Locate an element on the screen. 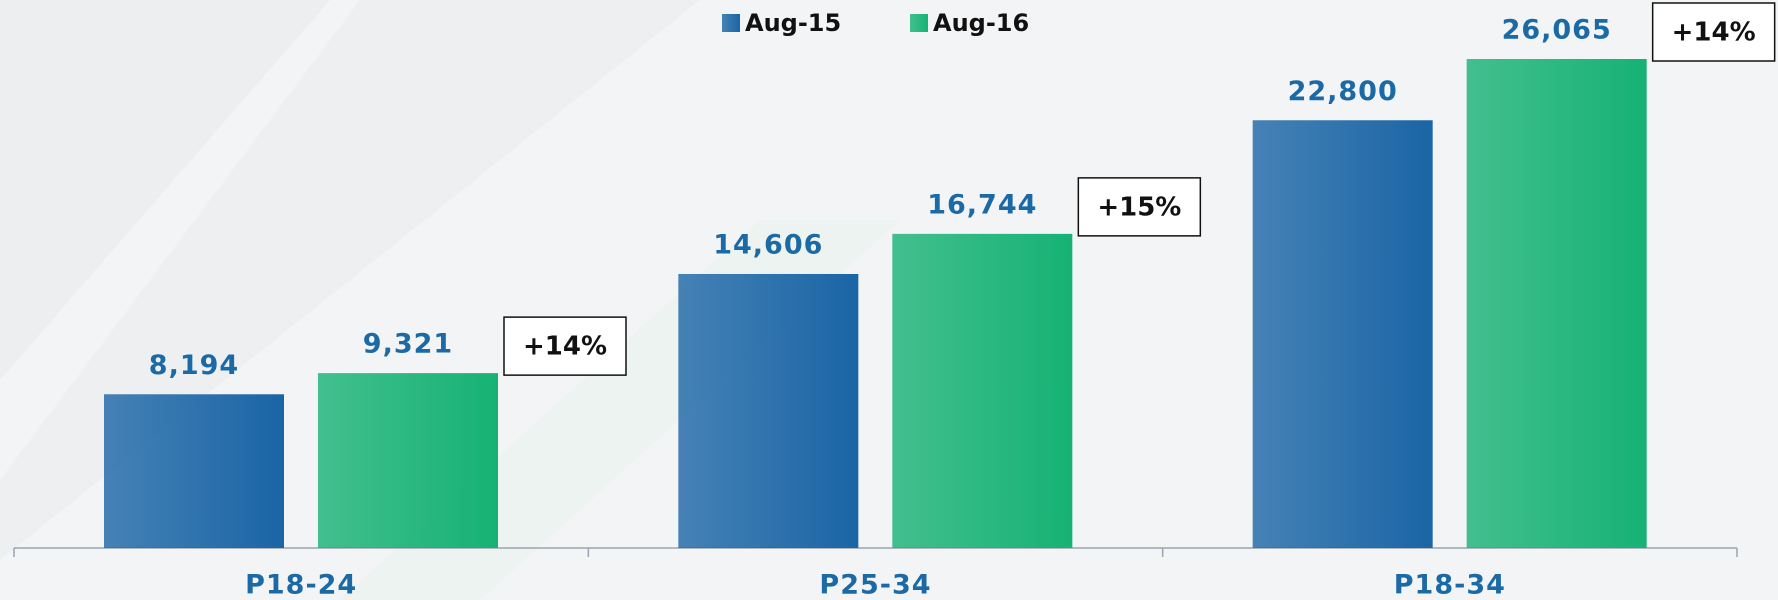 This screenshot has width=1778, height=600. data-label: 16,744 is located at coordinates (982, 204).